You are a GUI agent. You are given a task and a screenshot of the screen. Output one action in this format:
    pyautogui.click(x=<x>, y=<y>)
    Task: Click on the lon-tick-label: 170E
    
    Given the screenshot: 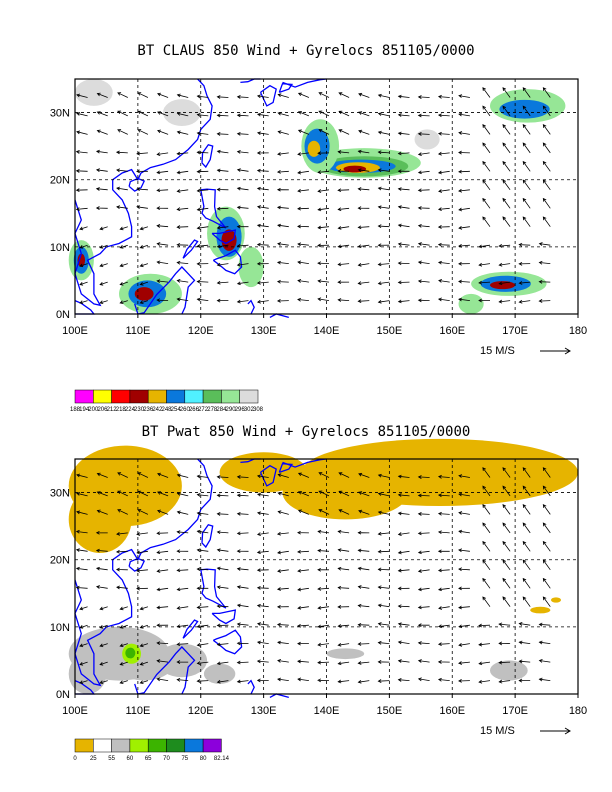 What is the action you would take?
    pyautogui.click(x=515, y=711)
    